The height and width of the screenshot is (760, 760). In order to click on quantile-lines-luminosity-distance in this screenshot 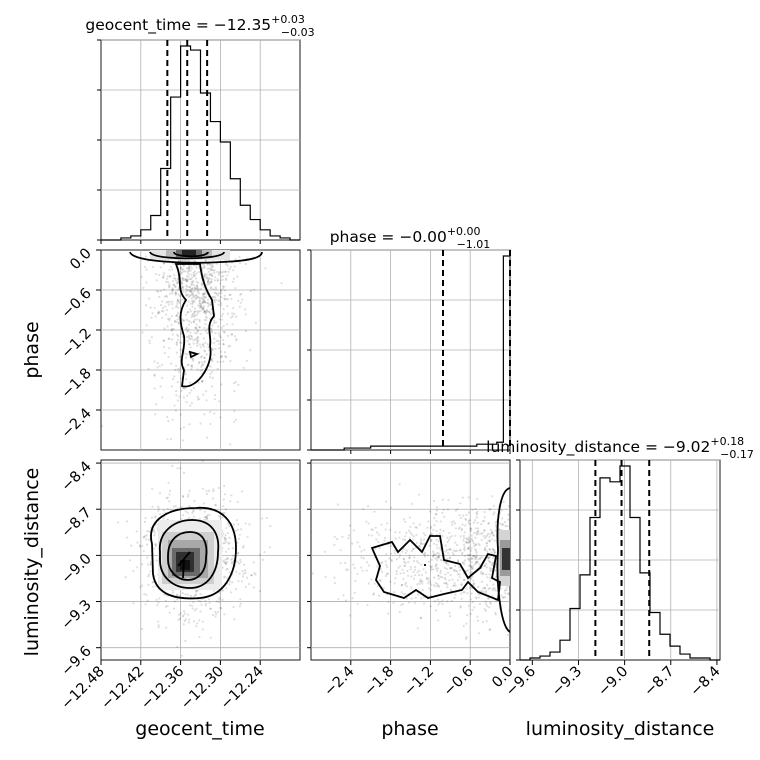, I will do `click(622, 560)`.